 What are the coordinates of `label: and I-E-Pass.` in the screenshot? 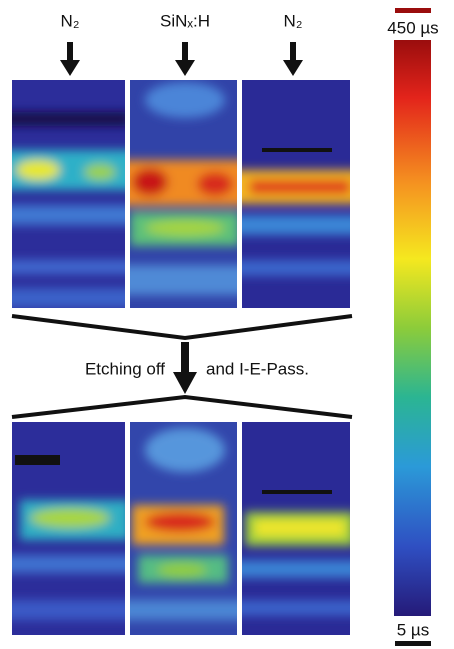 It's located at (257, 368).